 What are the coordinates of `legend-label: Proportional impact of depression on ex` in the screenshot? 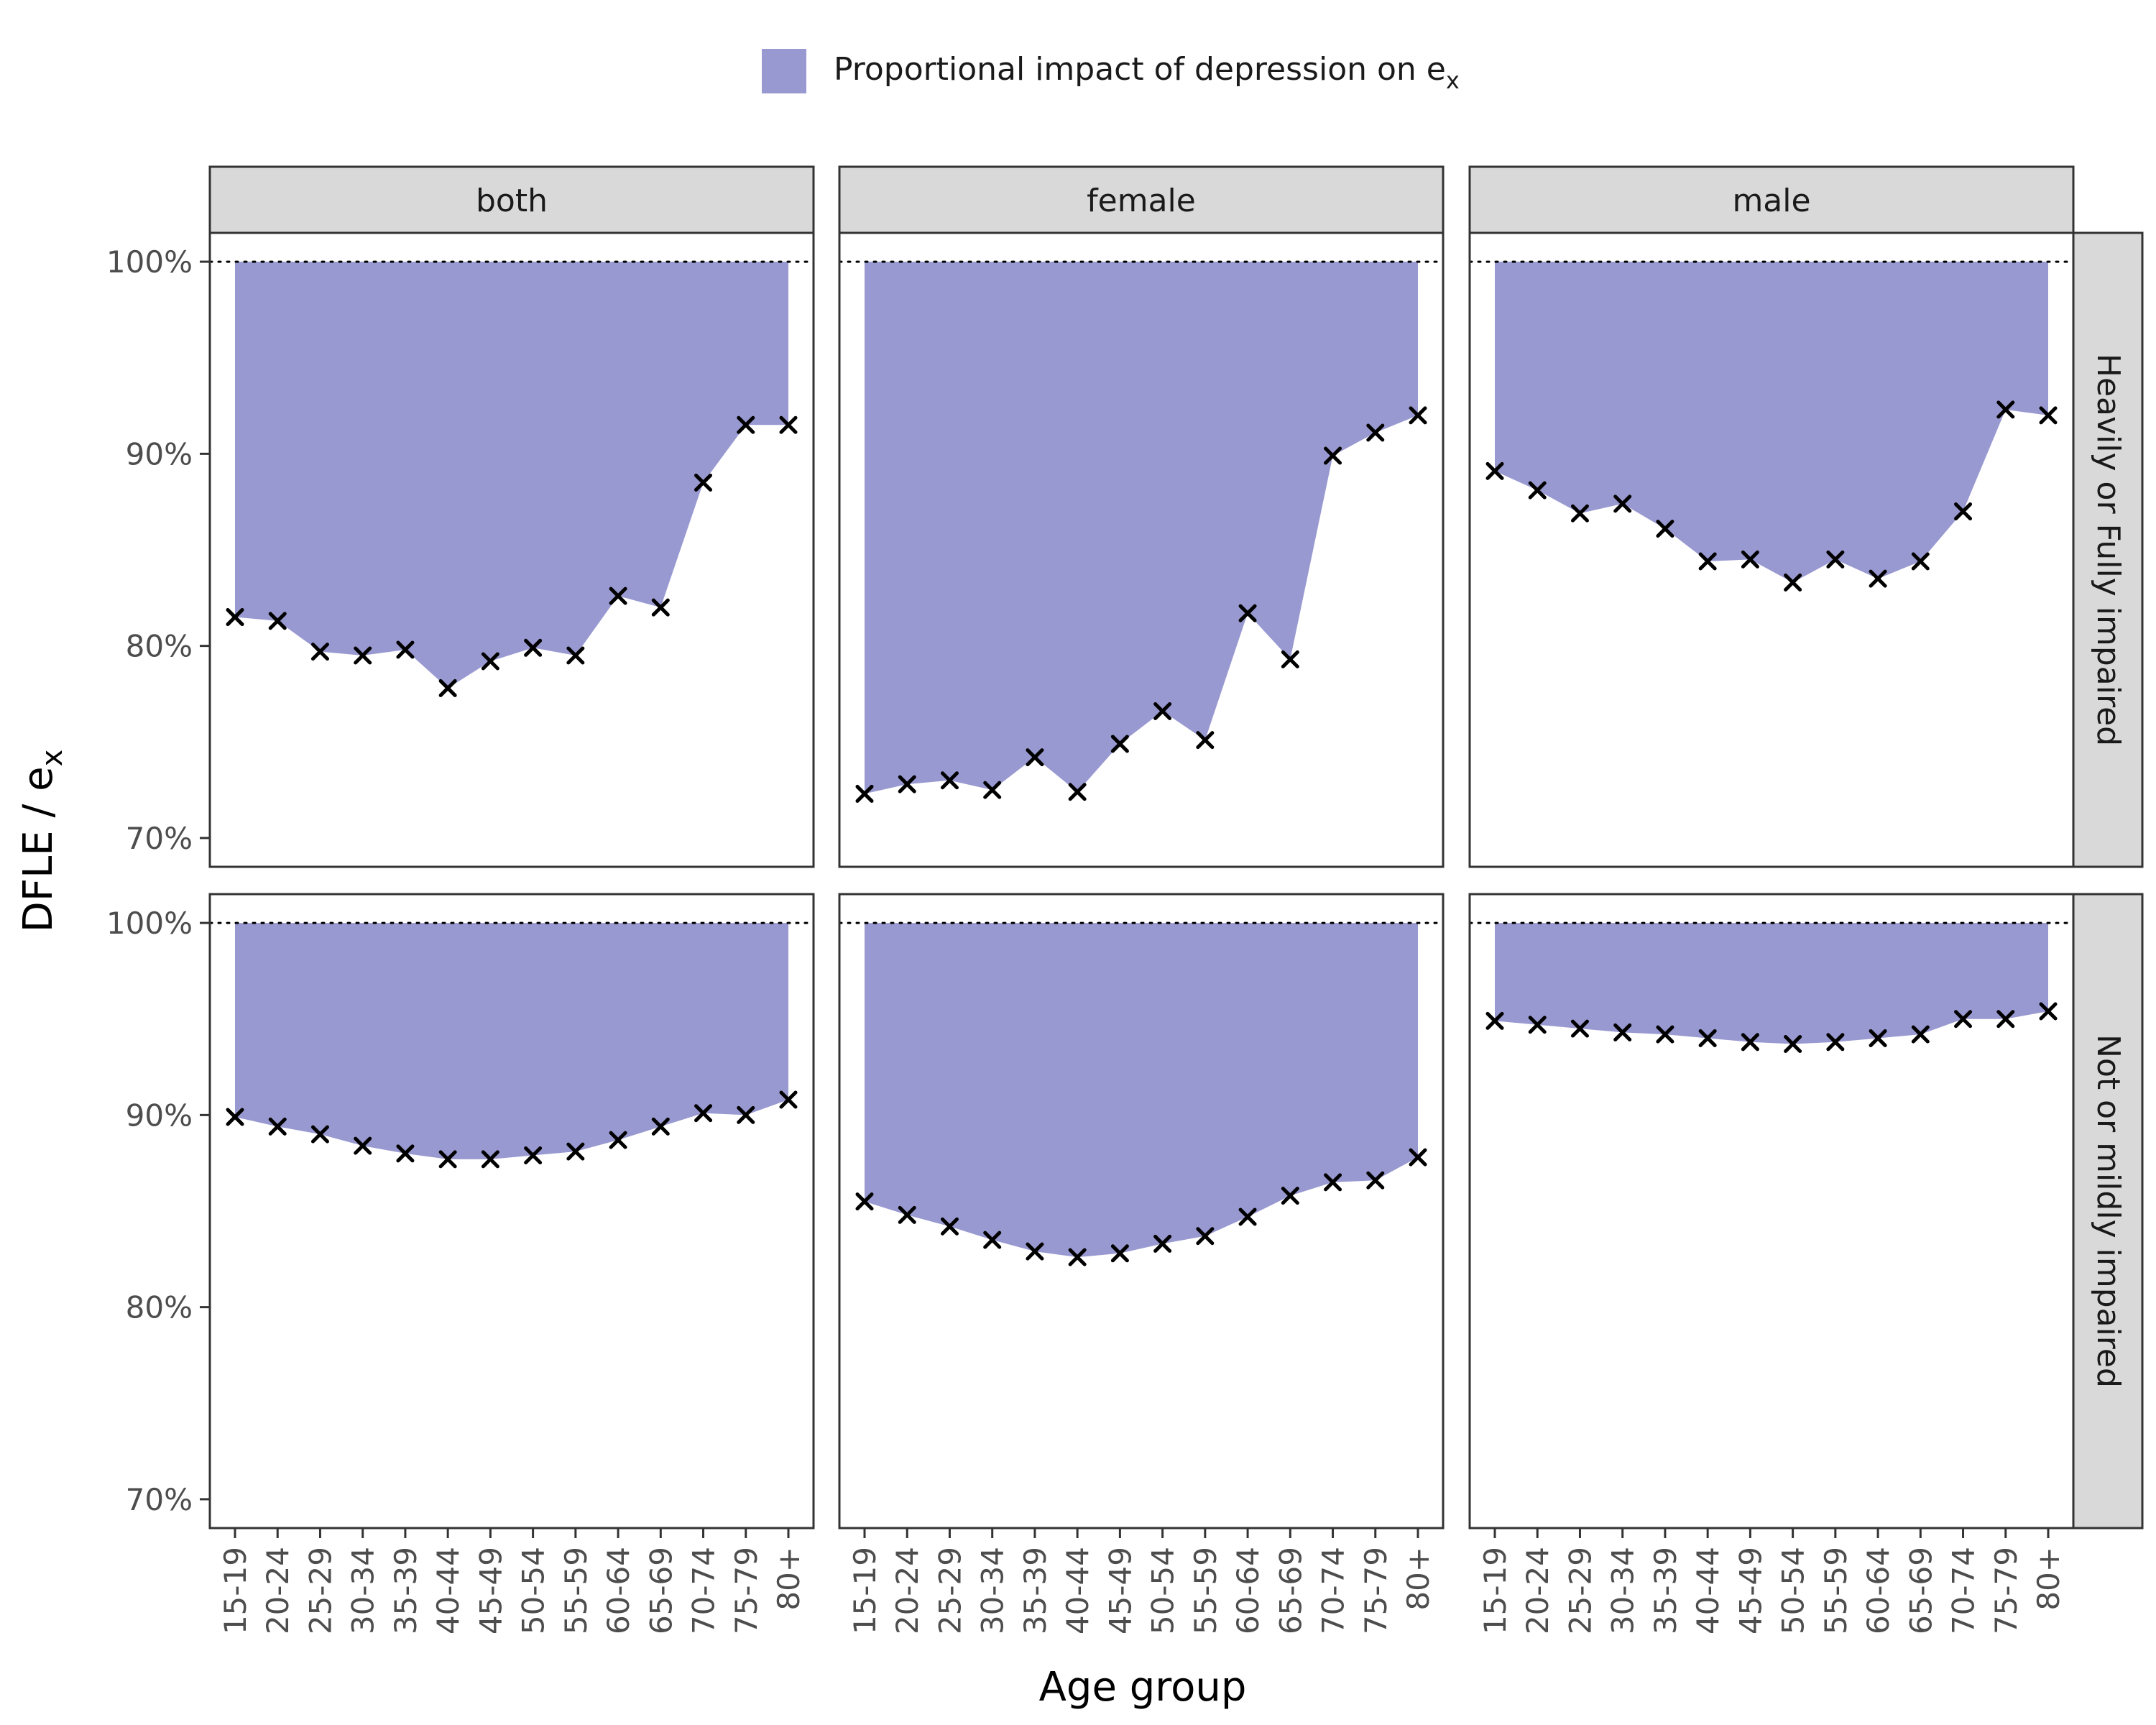 It's located at (1147, 72).